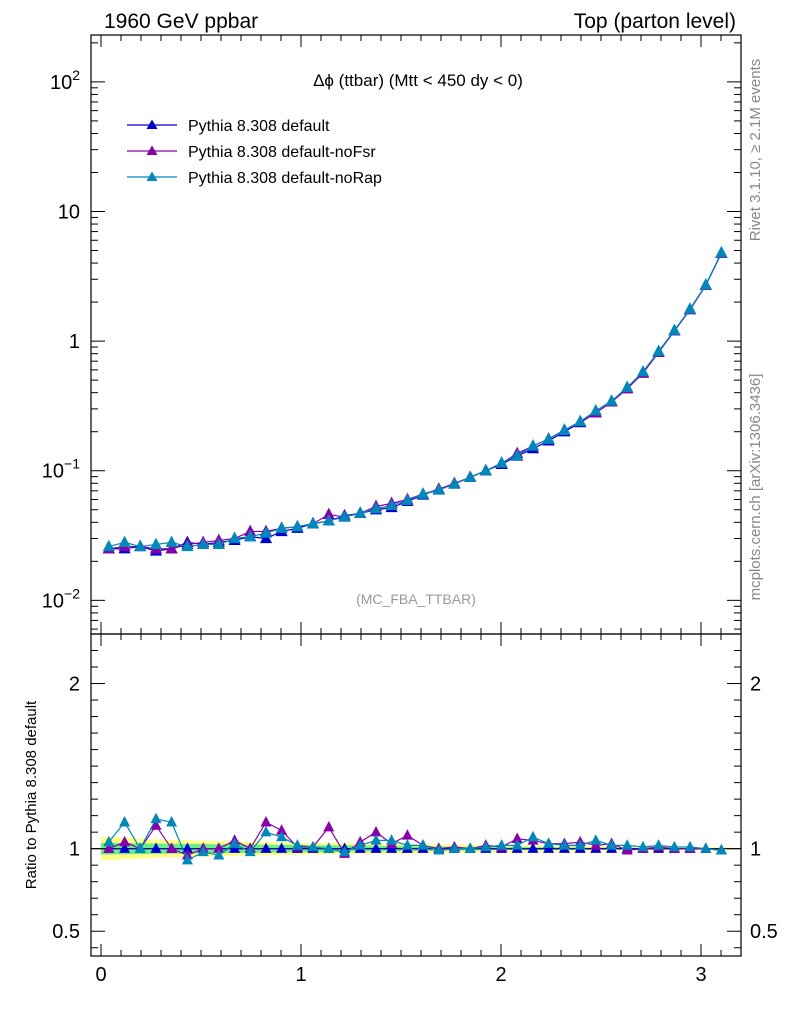 The image size is (786, 1024). Describe the element at coordinates (418, 80) in the screenshot. I see `chart-title: Δϕ (ttbar) (Mtt < 450 dy < 0)` at that location.